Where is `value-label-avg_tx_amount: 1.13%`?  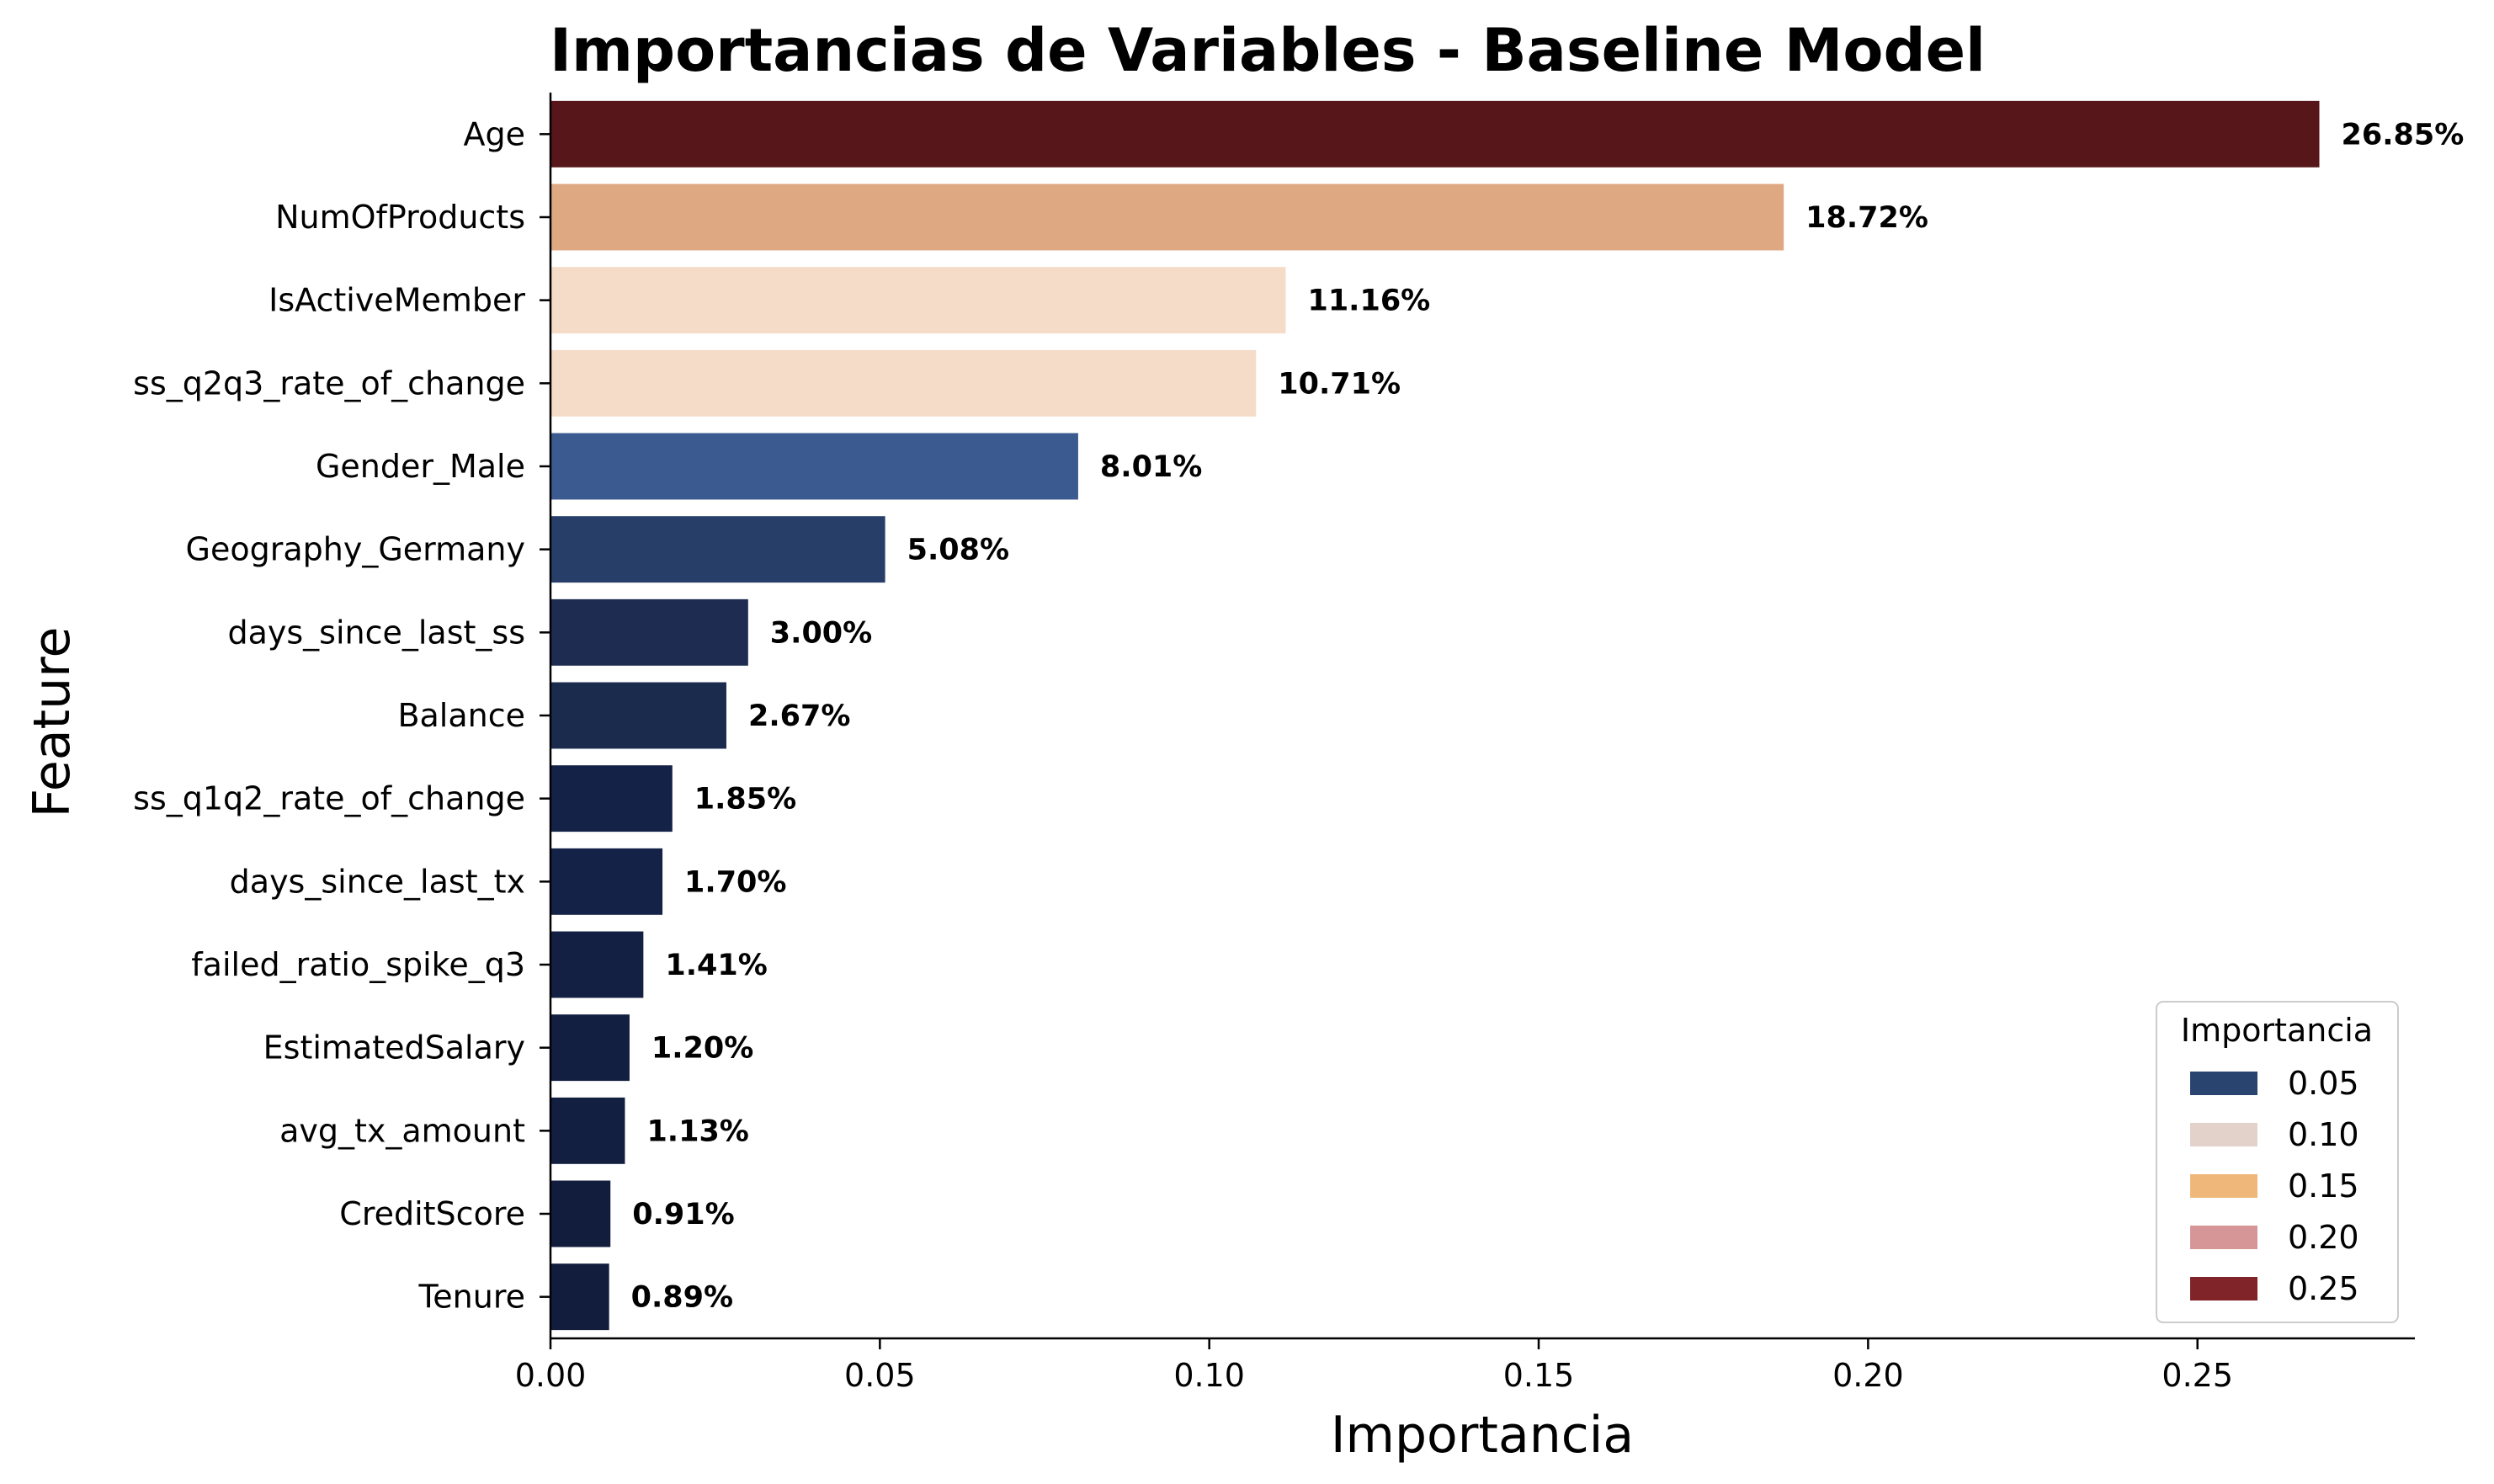
value-label-avg_tx_amount: 1.13% is located at coordinates (697, 1131).